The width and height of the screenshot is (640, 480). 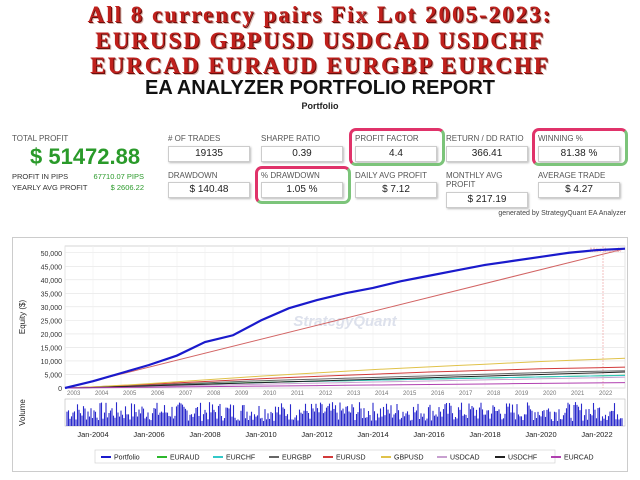 What do you see at coordinates (302, 154) in the screenshot?
I see `stat-sharpe-value: 0.39` at bounding box center [302, 154].